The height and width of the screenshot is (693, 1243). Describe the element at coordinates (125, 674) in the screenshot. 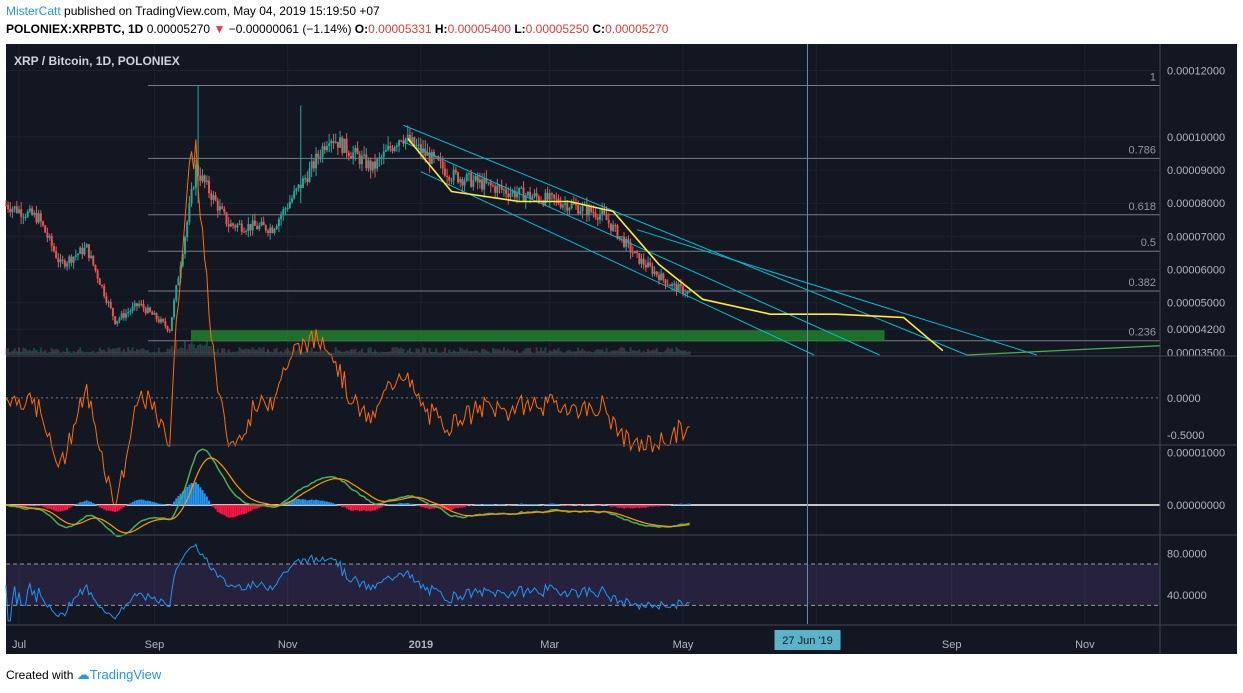

I see `tradingview-brand: TradingView` at that location.